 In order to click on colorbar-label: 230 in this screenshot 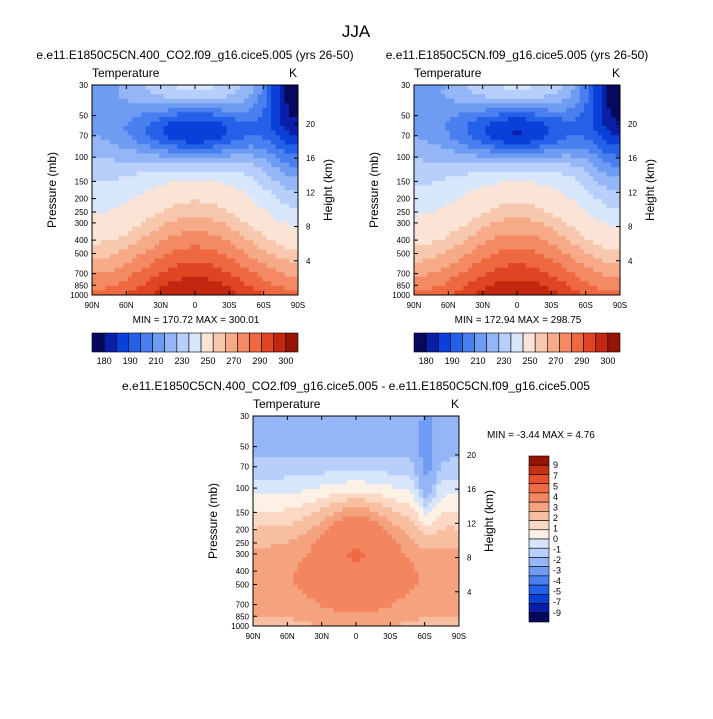, I will do `click(504, 361)`.